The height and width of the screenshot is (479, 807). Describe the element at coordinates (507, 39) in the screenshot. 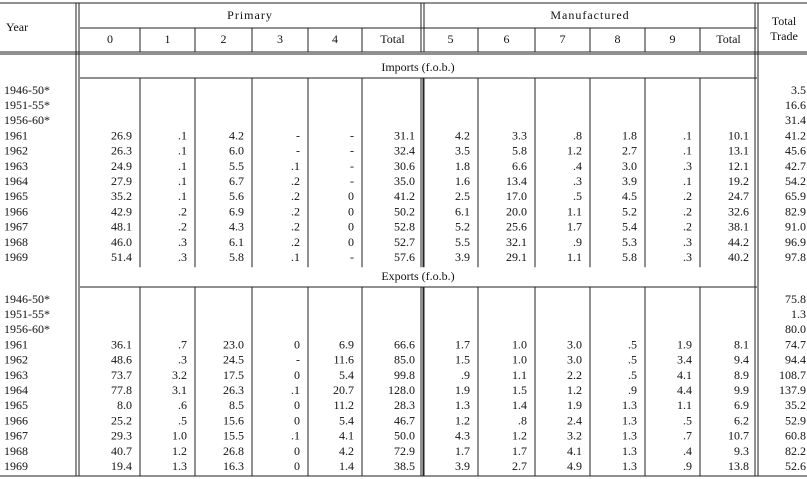

I see `column-header: 6` at that location.